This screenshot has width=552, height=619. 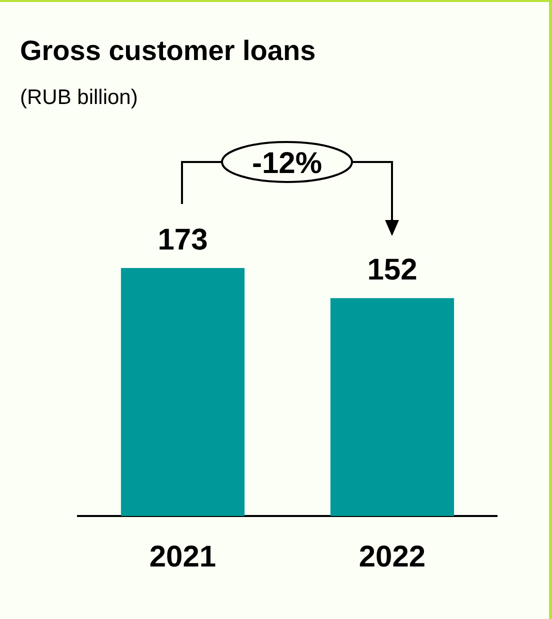 I want to click on text: -12%, so click(x=287, y=164).